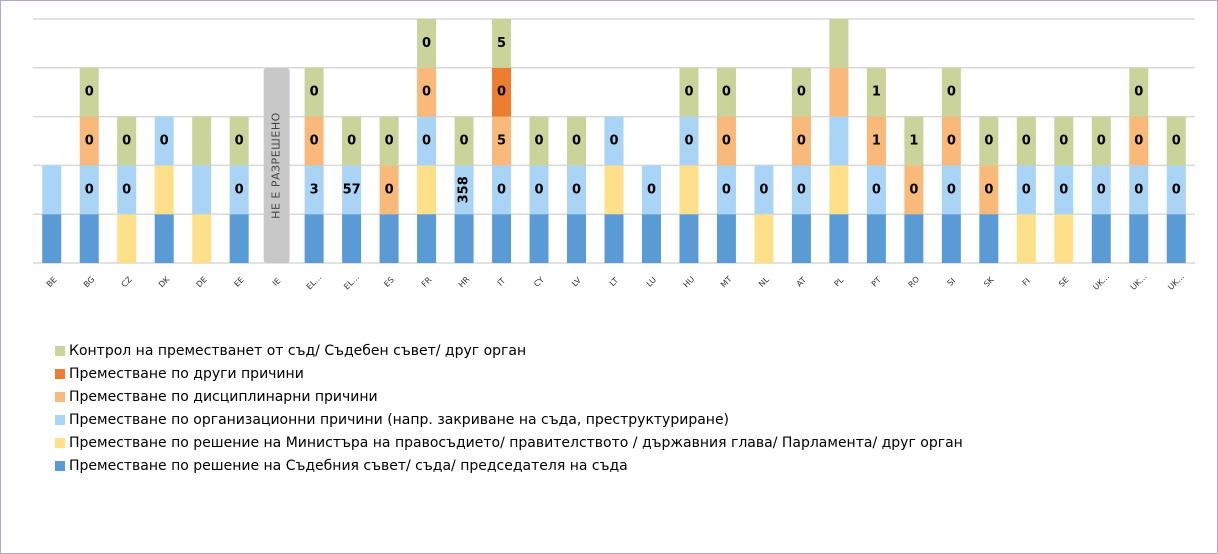  I want to click on x-tick-label: IE, so click(277, 282).